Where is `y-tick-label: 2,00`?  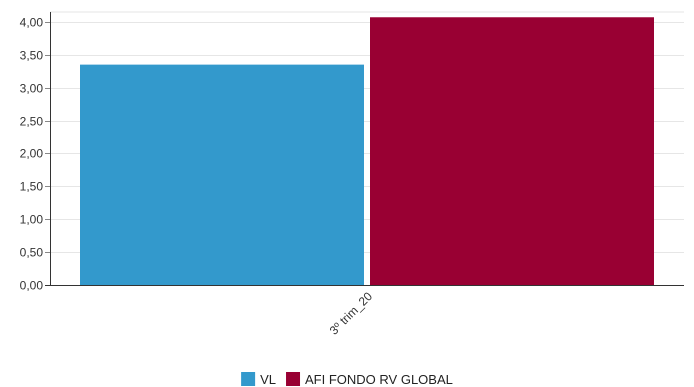 y-tick-label: 2,00 is located at coordinates (32, 154).